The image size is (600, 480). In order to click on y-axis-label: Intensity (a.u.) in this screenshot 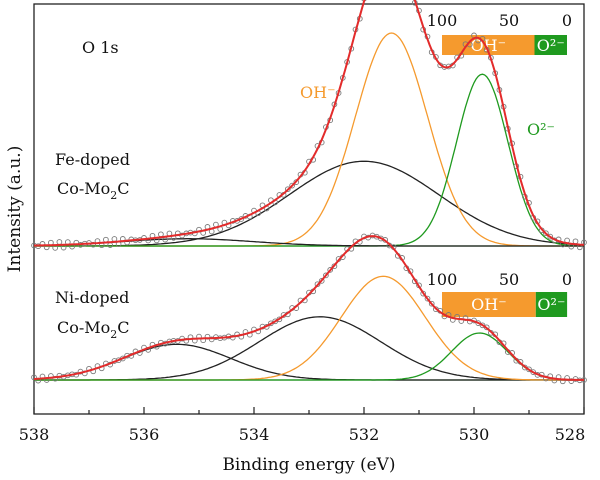, I will do `click(15, 209)`.